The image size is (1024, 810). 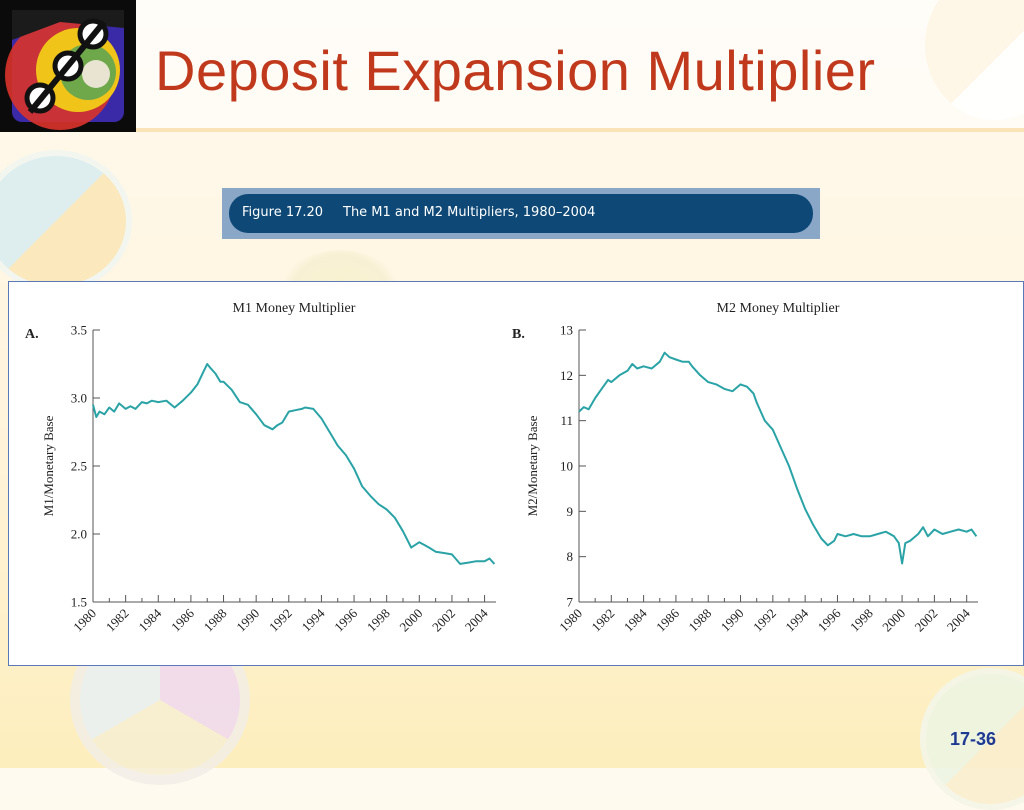 What do you see at coordinates (283, 212) in the screenshot?
I see `figure-label: Figure 17.20` at bounding box center [283, 212].